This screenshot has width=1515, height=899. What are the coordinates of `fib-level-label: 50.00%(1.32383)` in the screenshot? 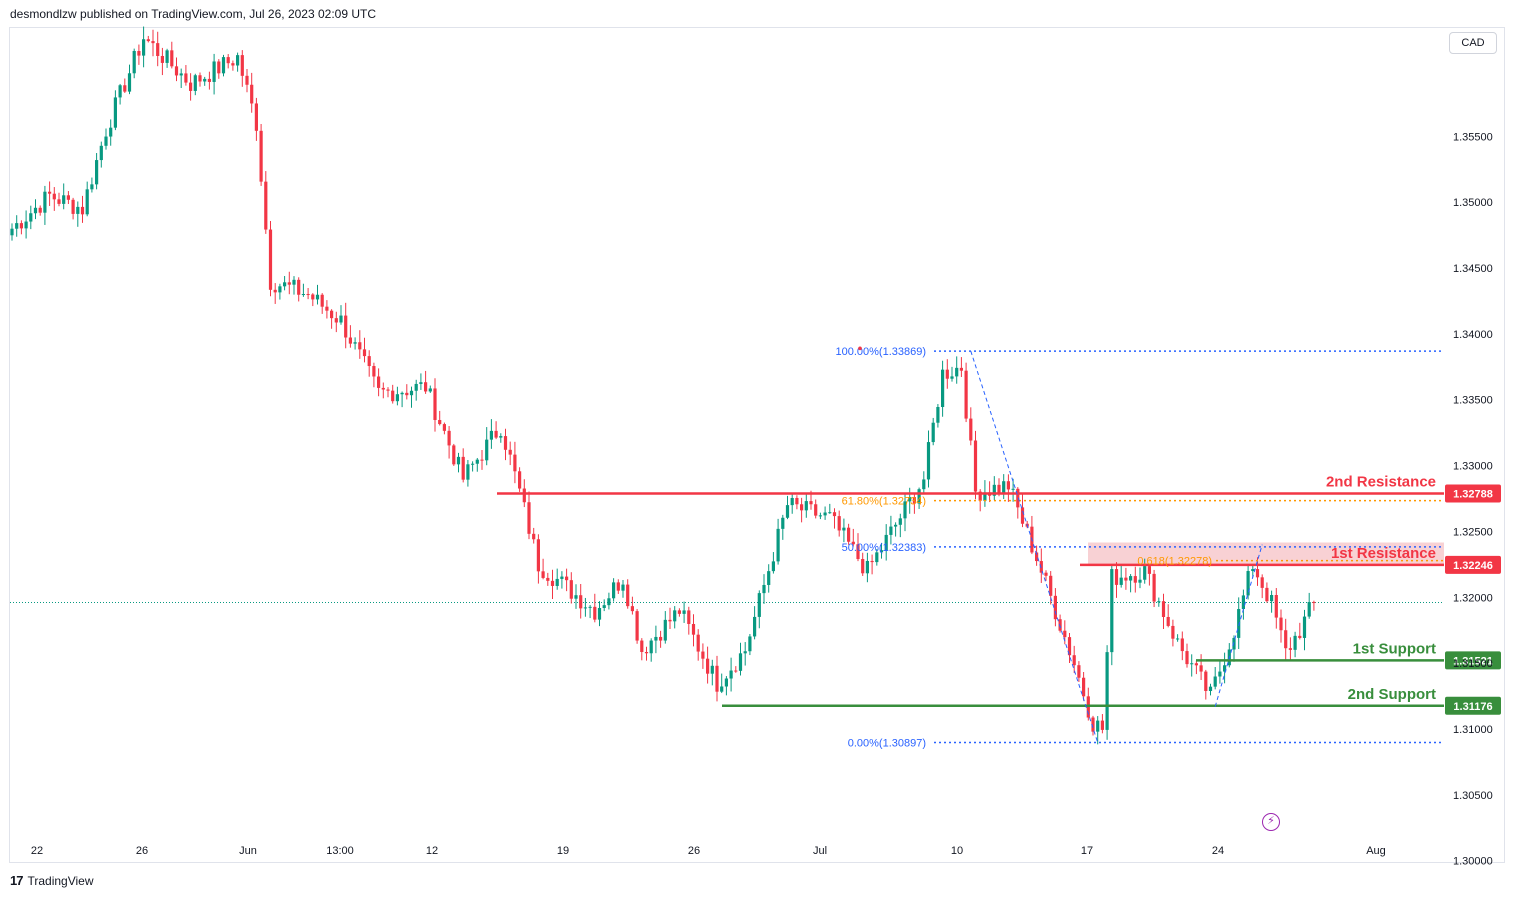 It's located at (884, 548).